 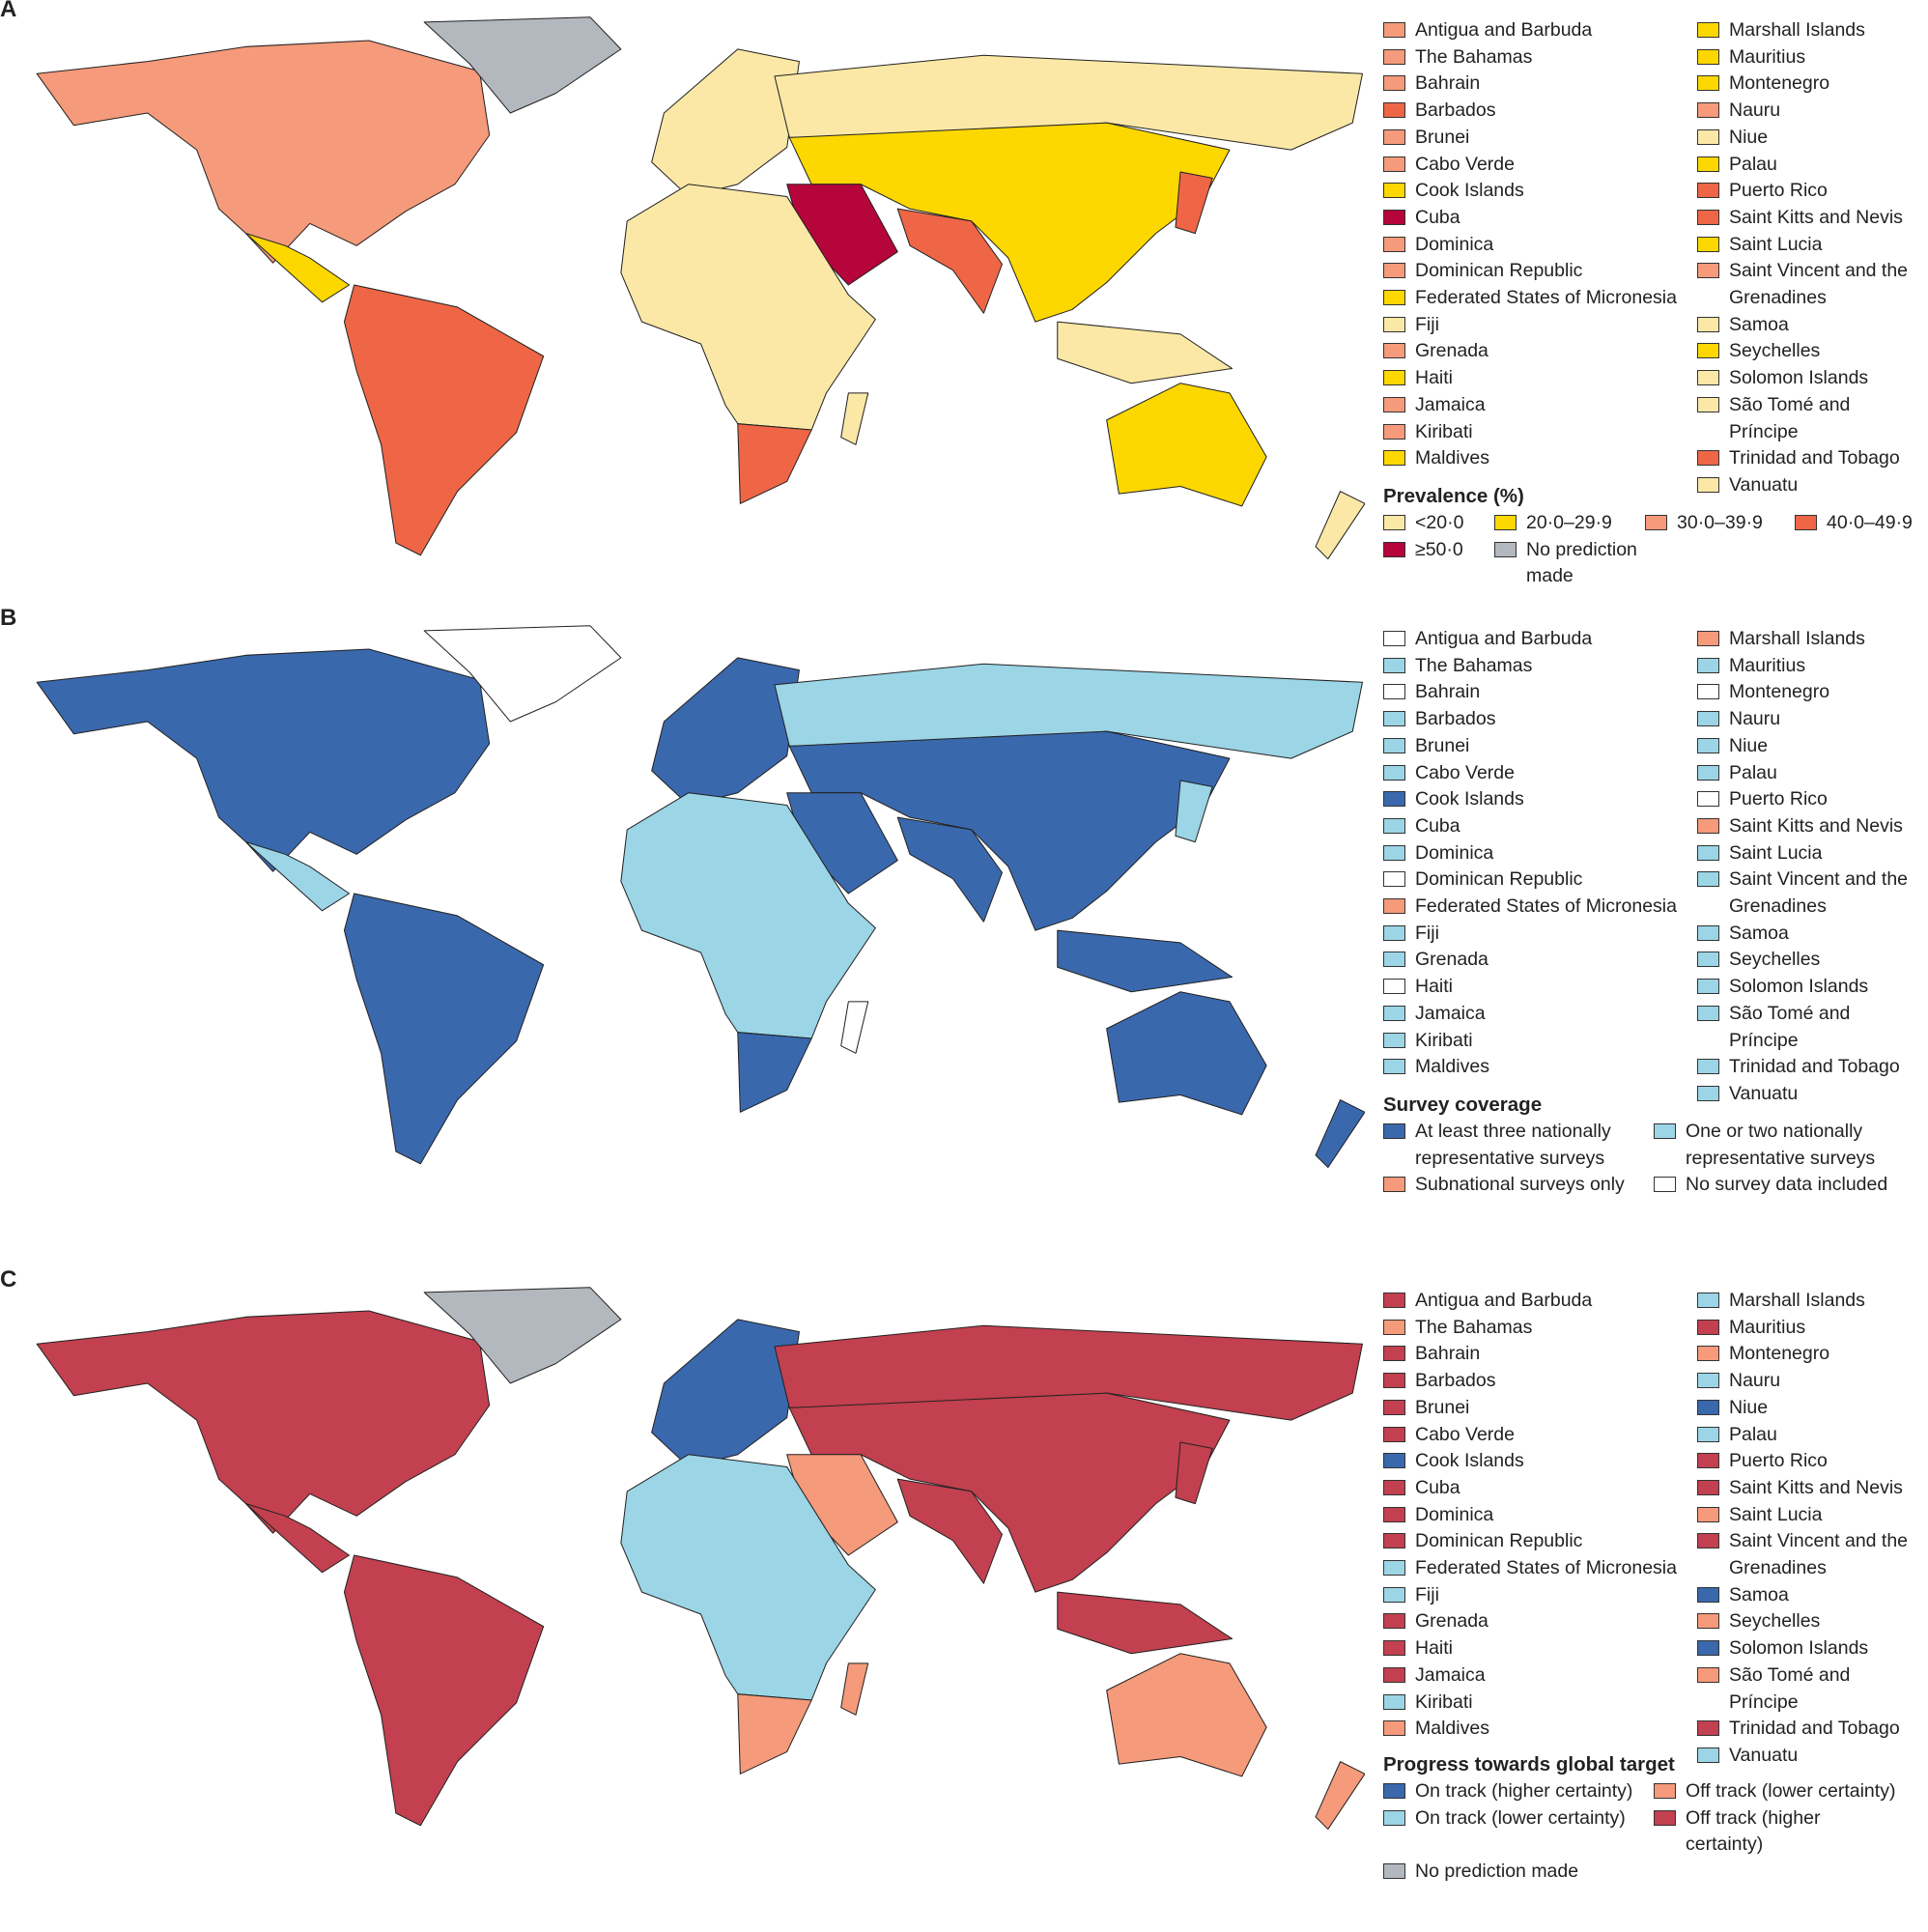 What do you see at coordinates (1810, 639) in the screenshot?
I see `legend-country: Marshall Islands` at bounding box center [1810, 639].